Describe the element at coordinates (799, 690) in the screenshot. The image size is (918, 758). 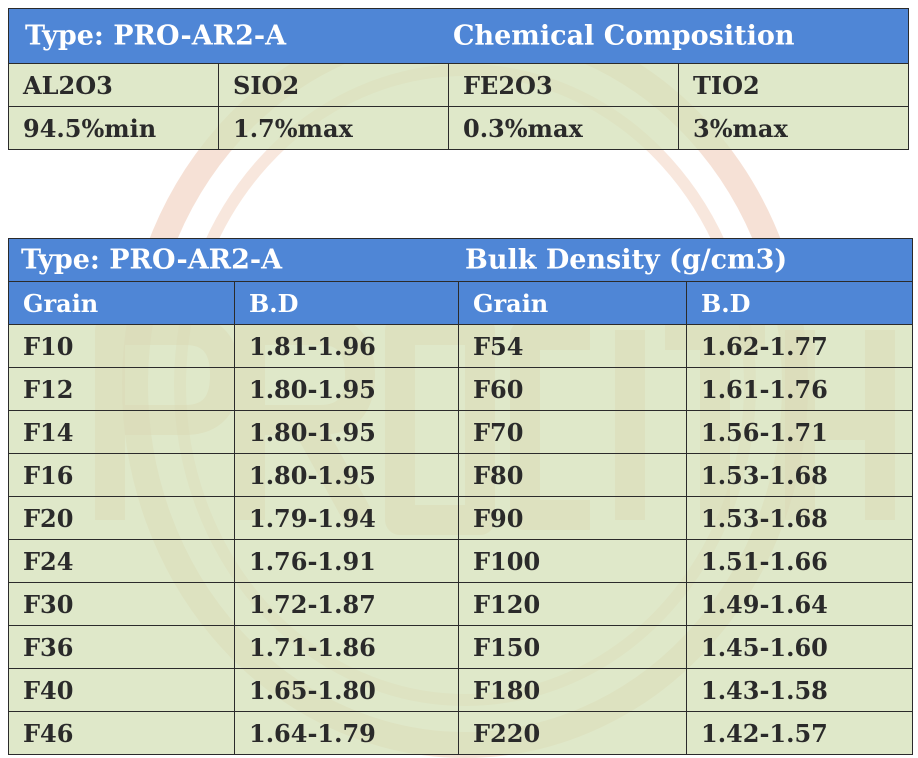
I see `table-cell: 1.43-1.58` at that location.